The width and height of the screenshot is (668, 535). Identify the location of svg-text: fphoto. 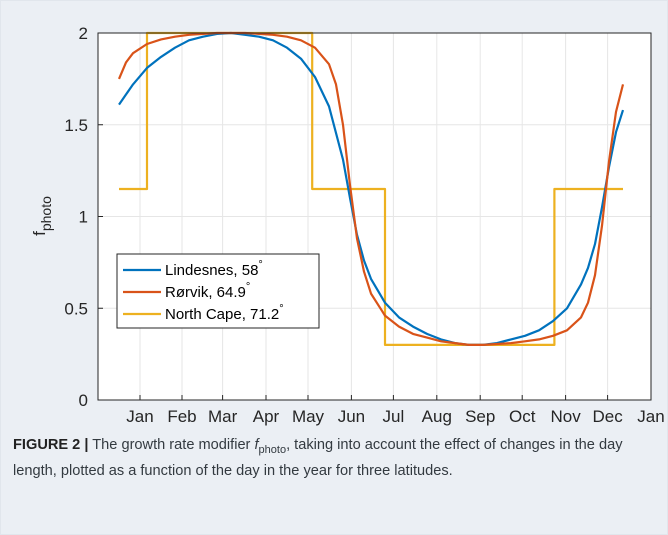
(42, 216).